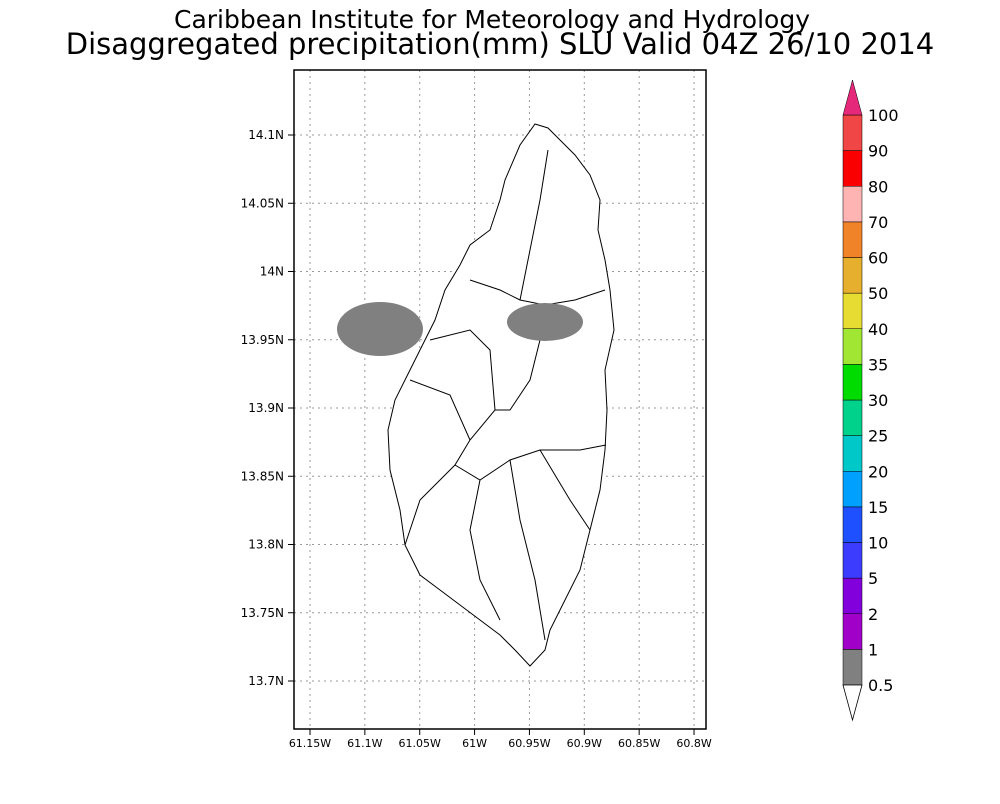 The height and width of the screenshot is (804, 1000). What do you see at coordinates (883, 115) in the screenshot?
I see `legend-label: 100` at bounding box center [883, 115].